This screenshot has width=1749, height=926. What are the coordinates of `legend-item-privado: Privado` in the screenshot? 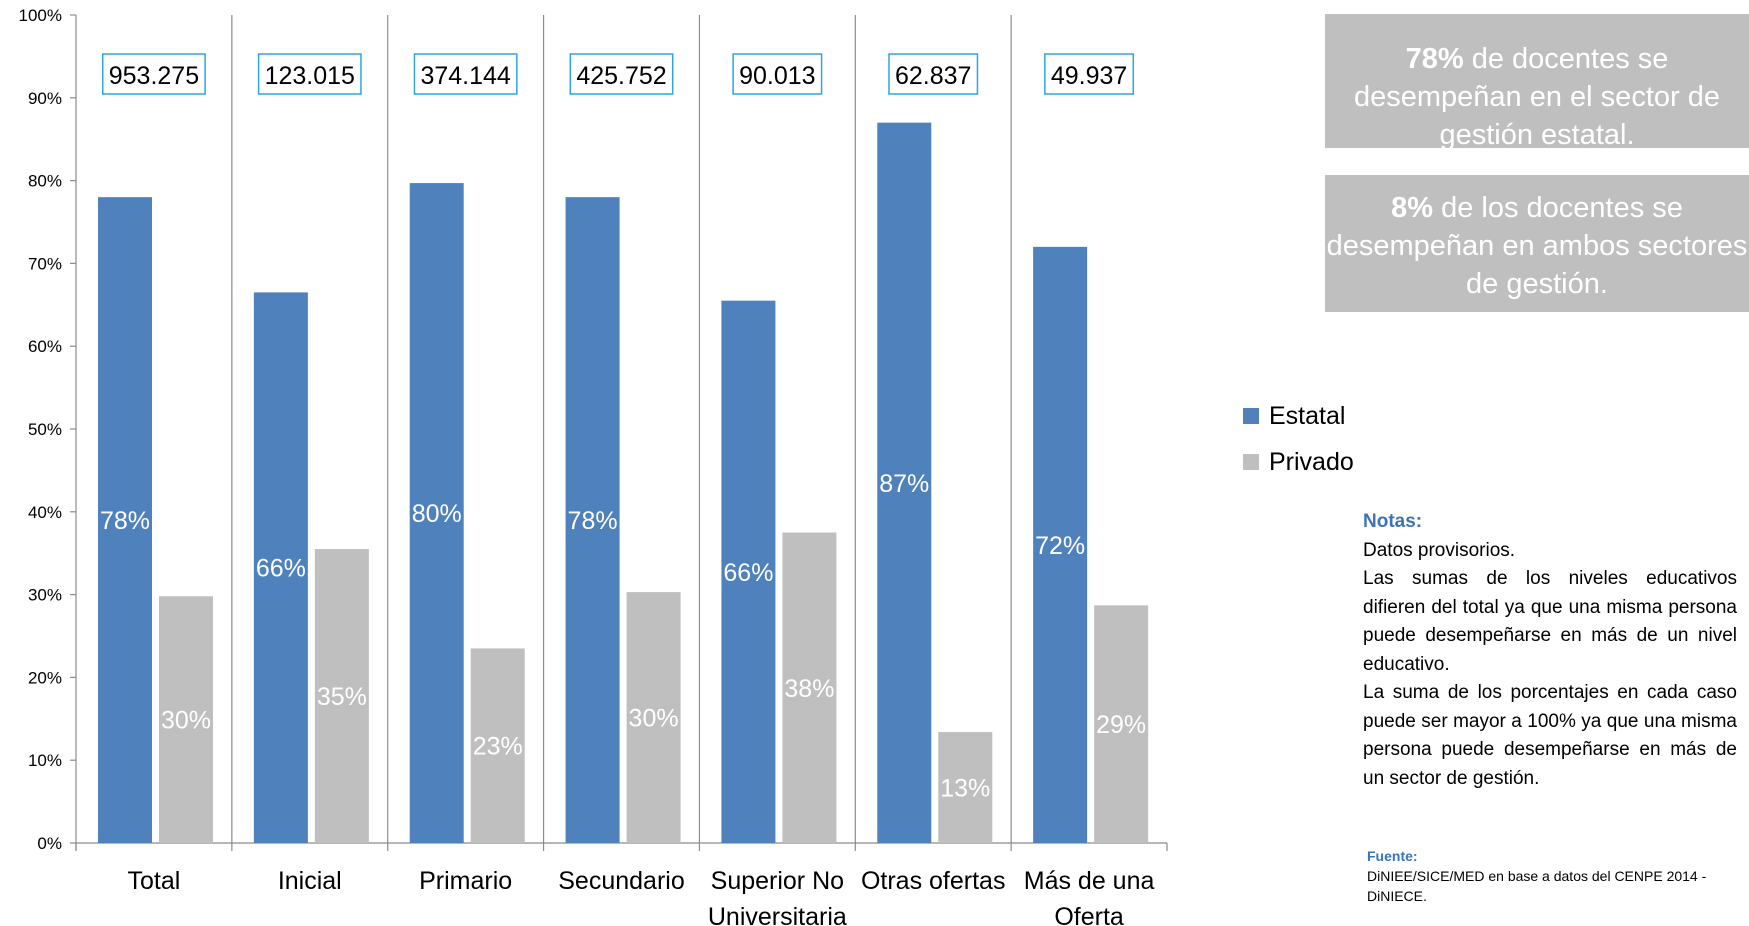 It's located at (1298, 462).